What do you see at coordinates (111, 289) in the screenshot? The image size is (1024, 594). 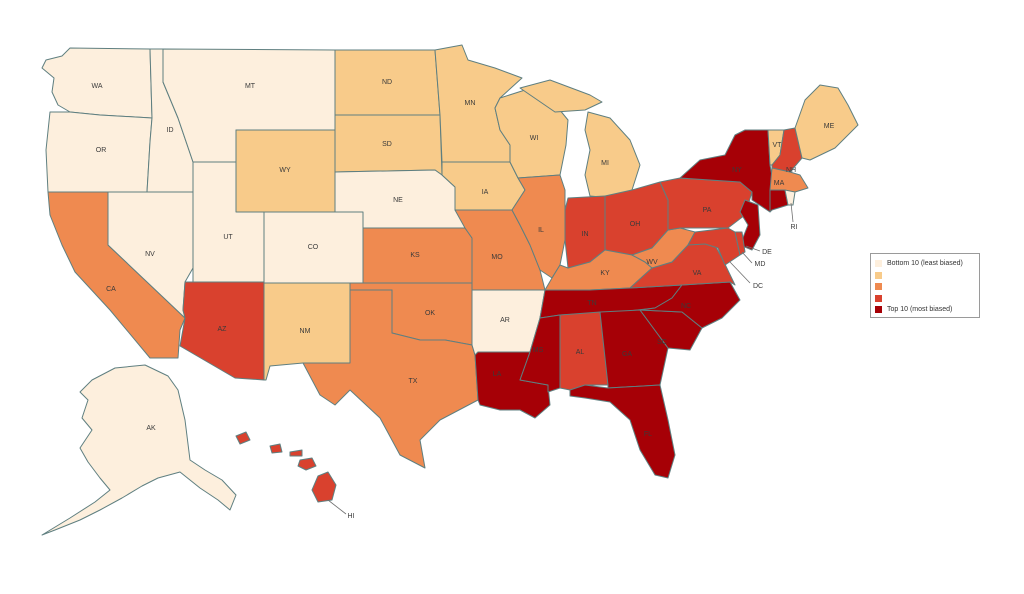 I see `label-CA: CA` at bounding box center [111, 289].